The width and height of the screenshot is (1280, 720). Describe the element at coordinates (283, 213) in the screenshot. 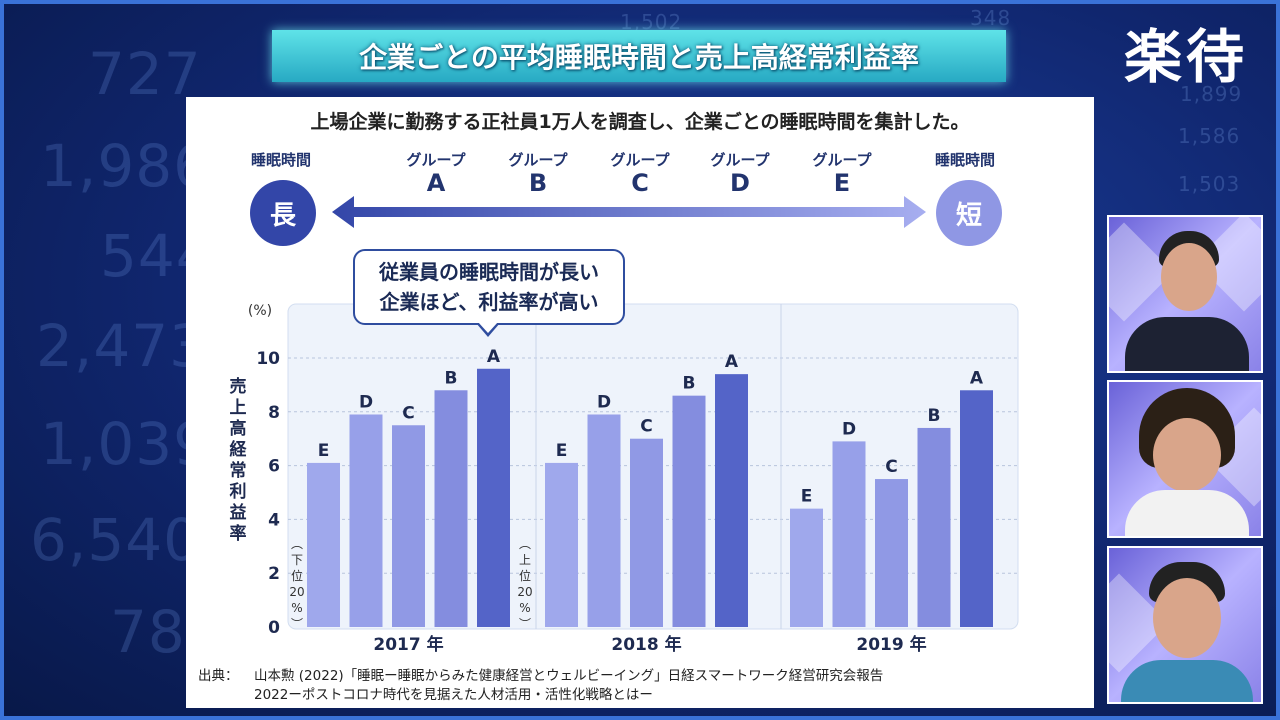

I see `sleep-long-badge: 長` at that location.